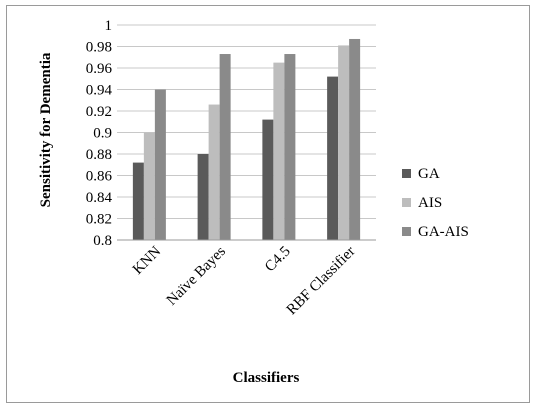 Image resolution: width=533 pixels, height=407 pixels. I want to click on y-tick-label: 0.86, so click(99, 177).